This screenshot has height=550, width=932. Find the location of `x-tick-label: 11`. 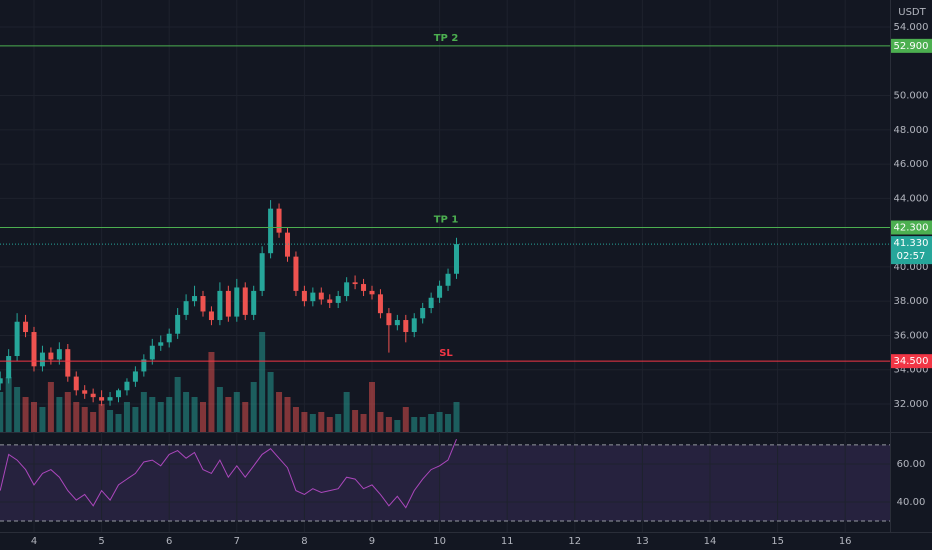

x-tick-label: 11 is located at coordinates (507, 541).